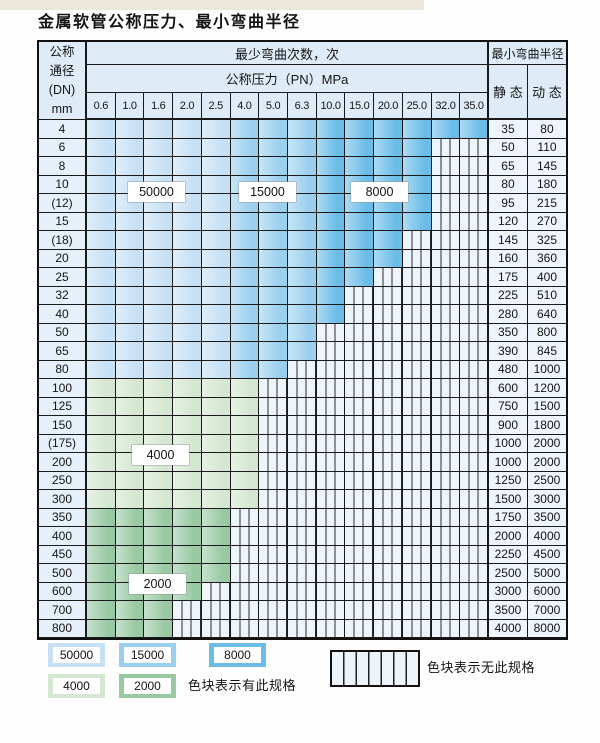 The height and width of the screenshot is (743, 600). What do you see at coordinates (546, 332) in the screenshot?
I see `dynamic-radius-value: 800` at bounding box center [546, 332].